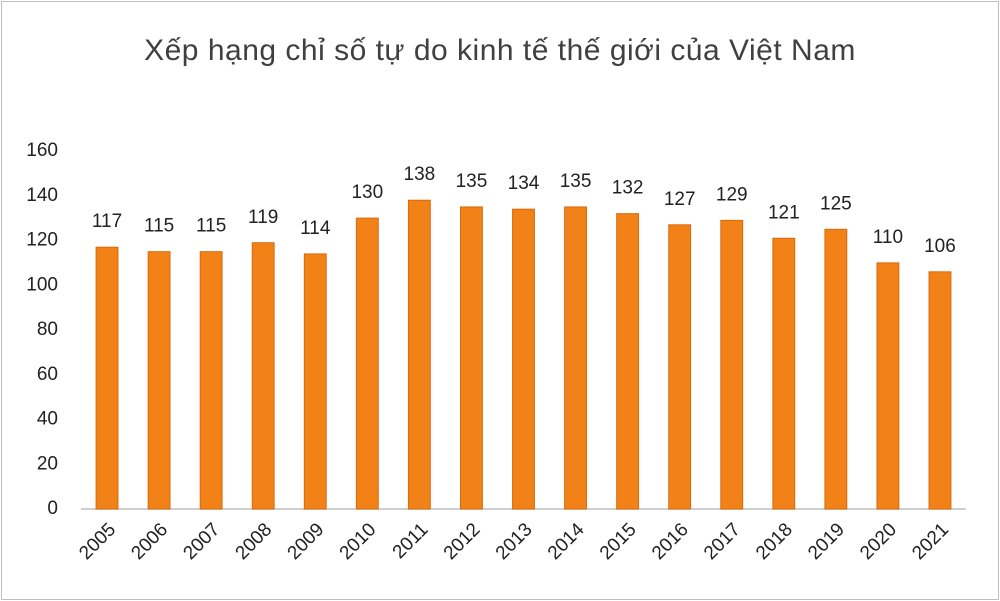 The image size is (1000, 601). Describe the element at coordinates (774, 541) in the screenshot. I see `x-tick-label: 2018` at that location.